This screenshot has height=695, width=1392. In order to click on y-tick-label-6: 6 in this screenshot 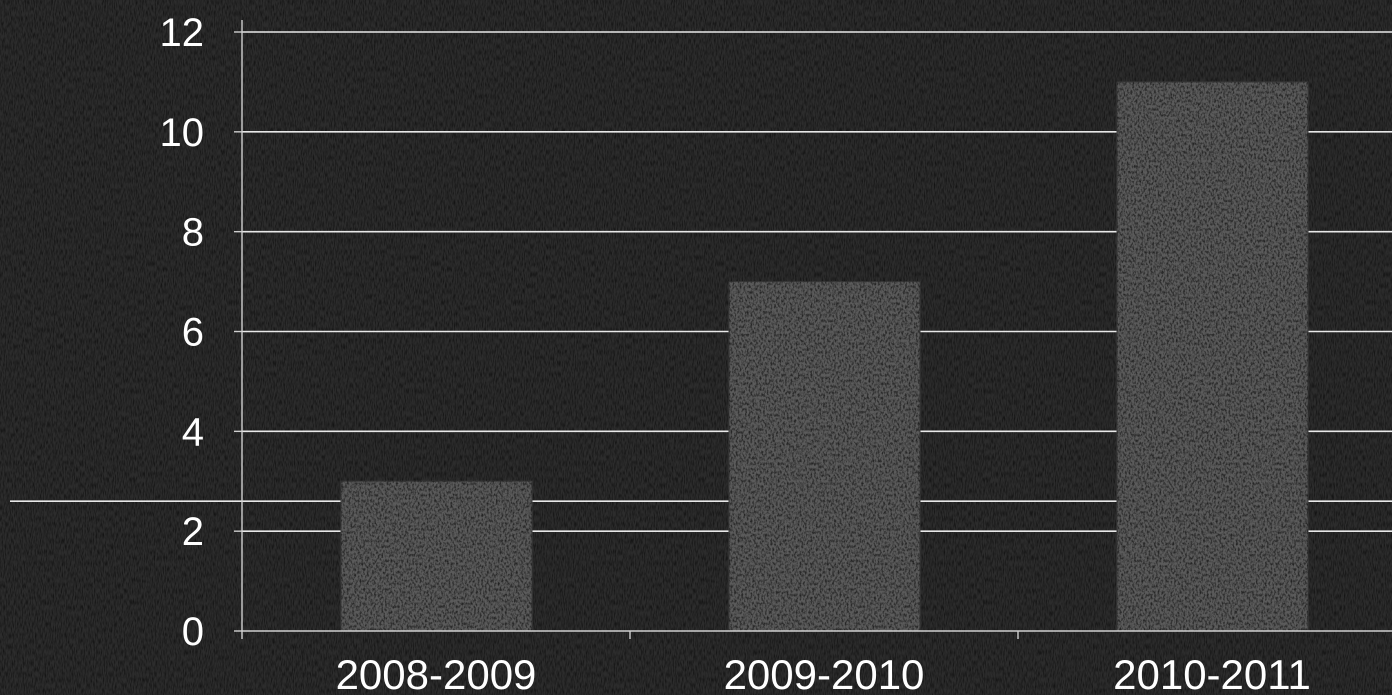, I will do `click(193, 333)`.